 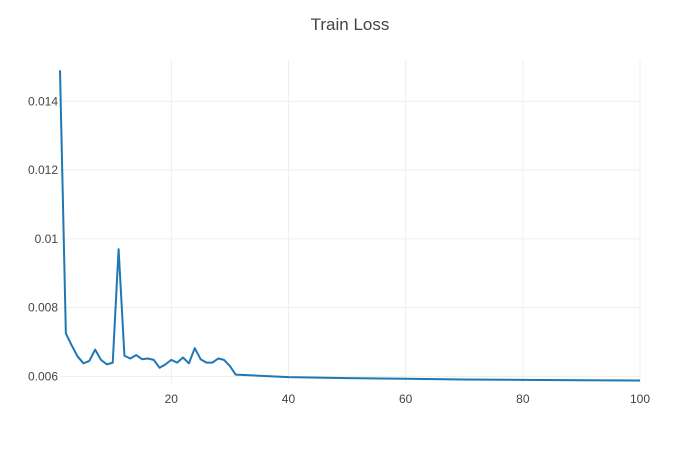 I want to click on x-tick-label: 20, so click(x=172, y=399).